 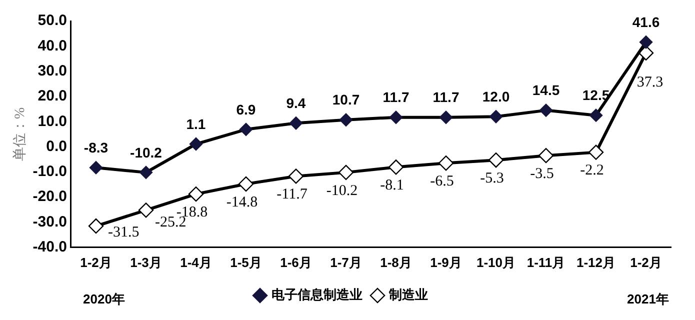 What do you see at coordinates (346, 100) in the screenshot?
I see `data-label: 10.7` at bounding box center [346, 100].